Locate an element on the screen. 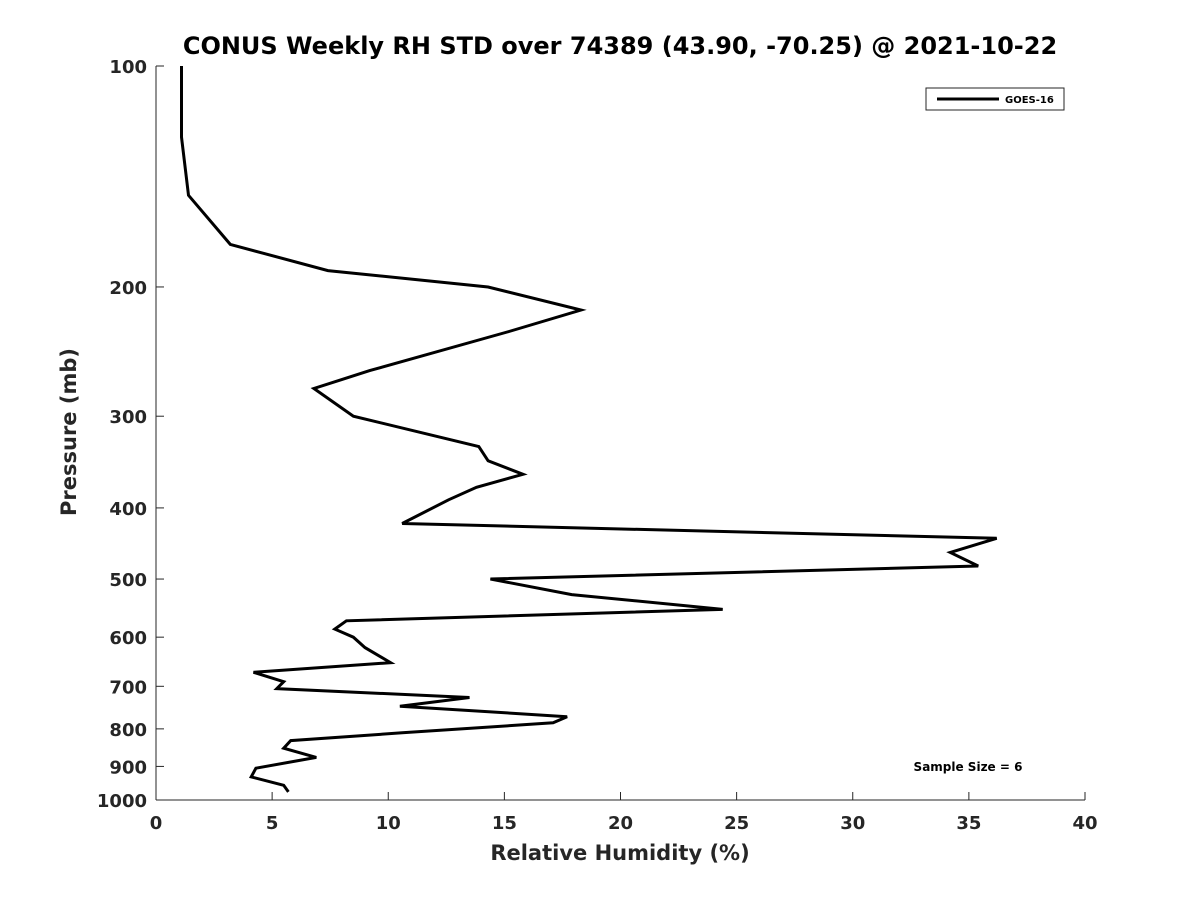 The width and height of the screenshot is (1200, 900). x-tick-label: 25 is located at coordinates (736, 823).